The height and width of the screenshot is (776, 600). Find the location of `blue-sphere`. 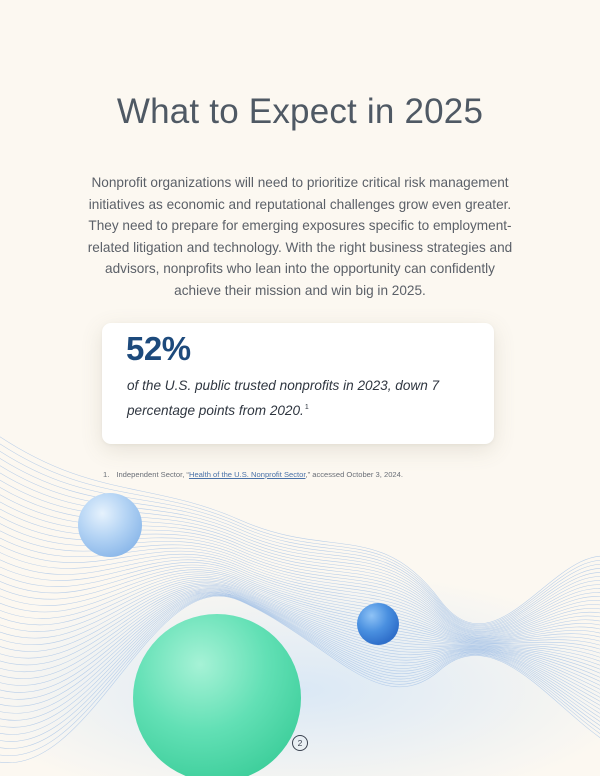

blue-sphere is located at coordinates (378, 624).